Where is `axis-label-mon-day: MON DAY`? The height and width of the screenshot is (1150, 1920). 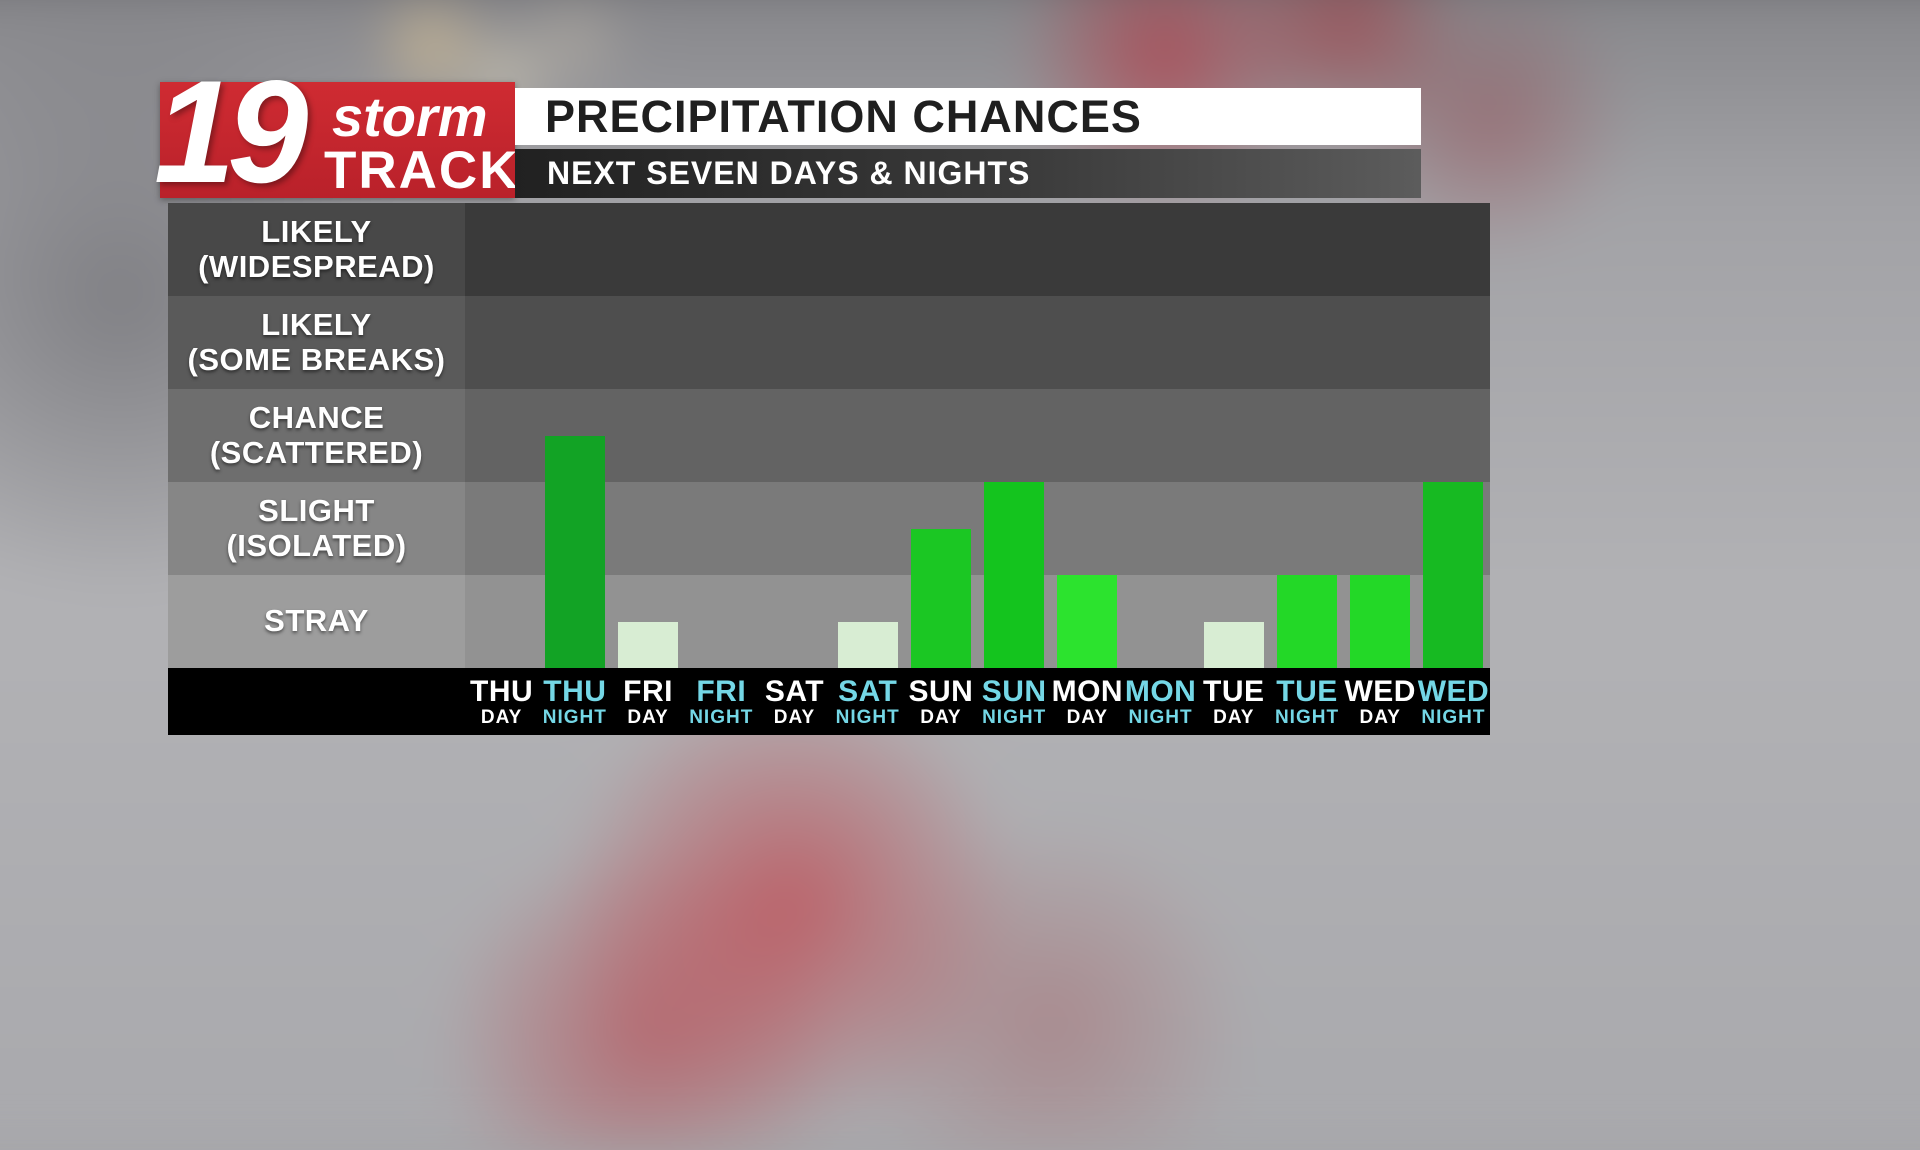
axis-label-mon-day: MON DAY is located at coordinates (1087, 701).